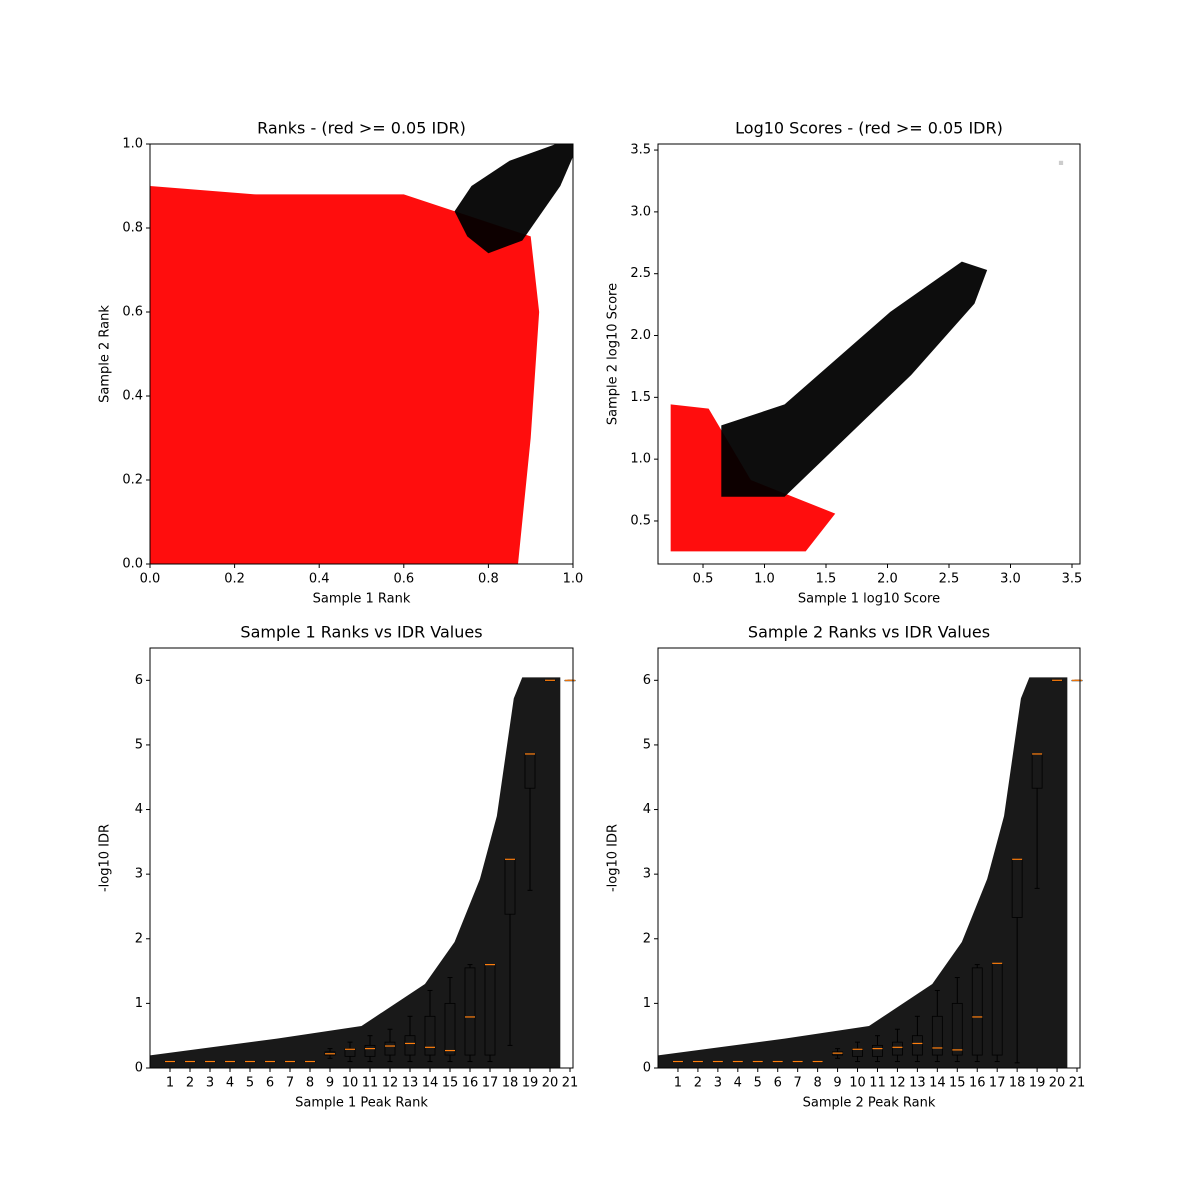 The width and height of the screenshot is (1200, 1200). What do you see at coordinates (647, 874) in the screenshot?
I see `y-tick-label: 3` at bounding box center [647, 874].